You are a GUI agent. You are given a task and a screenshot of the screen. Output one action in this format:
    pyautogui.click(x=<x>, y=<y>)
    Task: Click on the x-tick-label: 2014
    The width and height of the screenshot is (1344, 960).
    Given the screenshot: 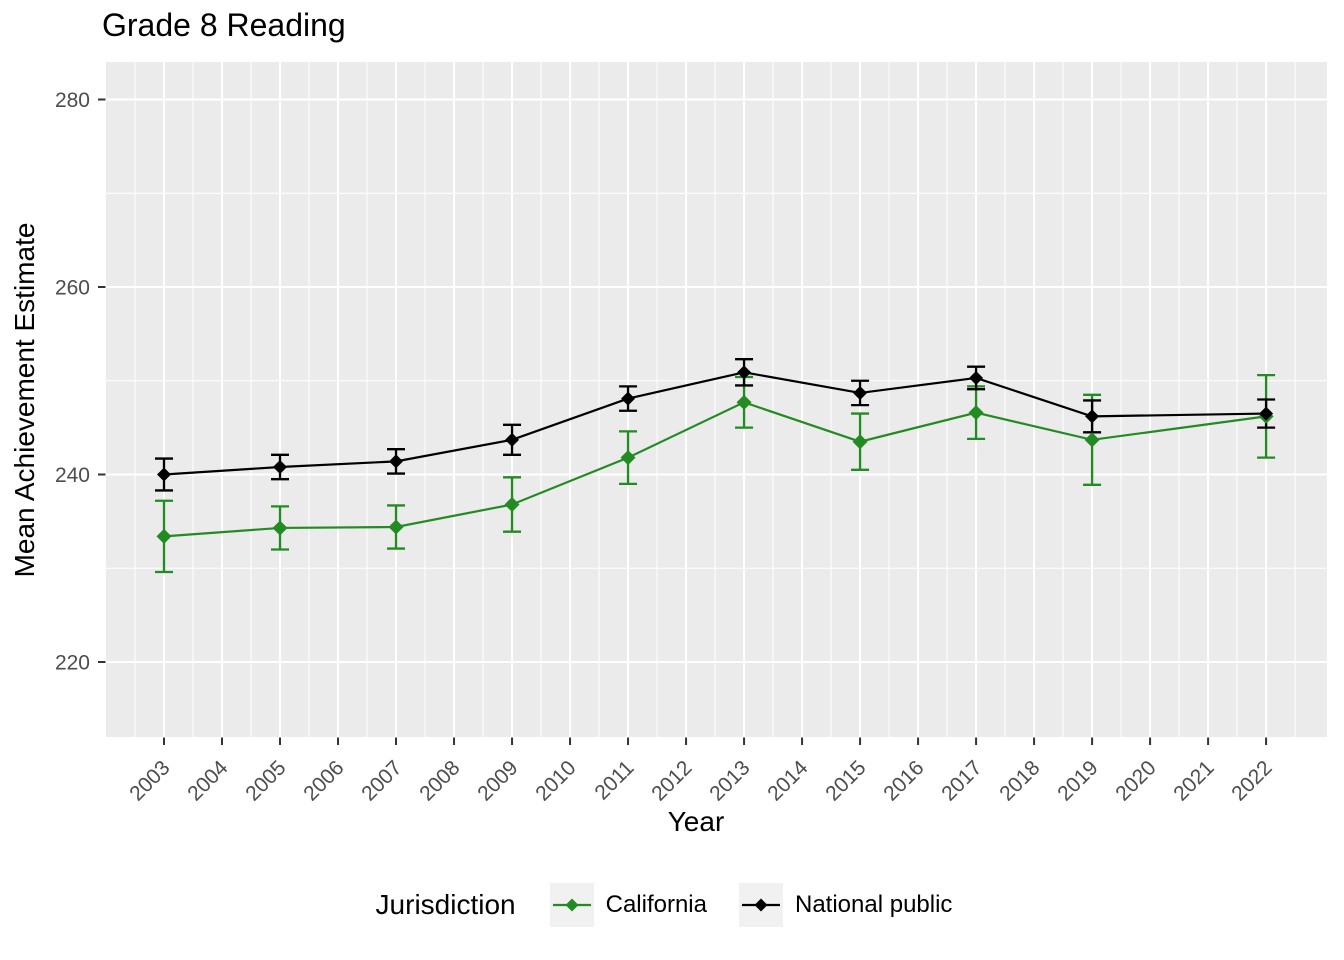 What is the action you would take?
    pyautogui.click(x=788, y=781)
    